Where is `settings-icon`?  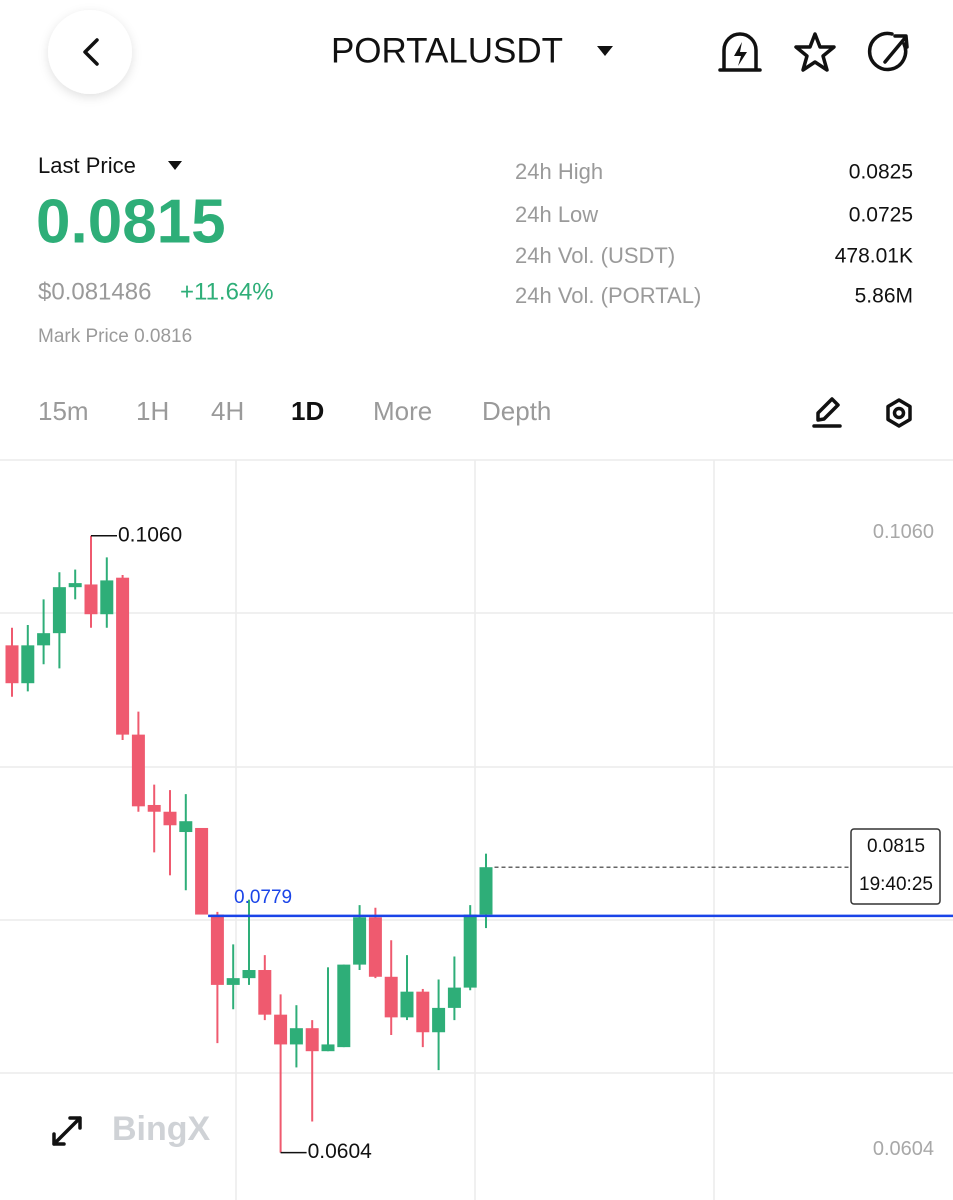
settings-icon is located at coordinates (899, 413).